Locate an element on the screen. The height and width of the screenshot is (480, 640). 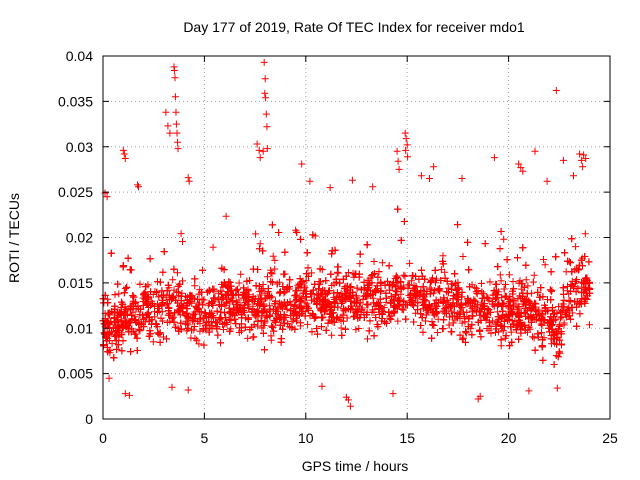
y-tick-label: 0.005 is located at coordinates (75, 374).